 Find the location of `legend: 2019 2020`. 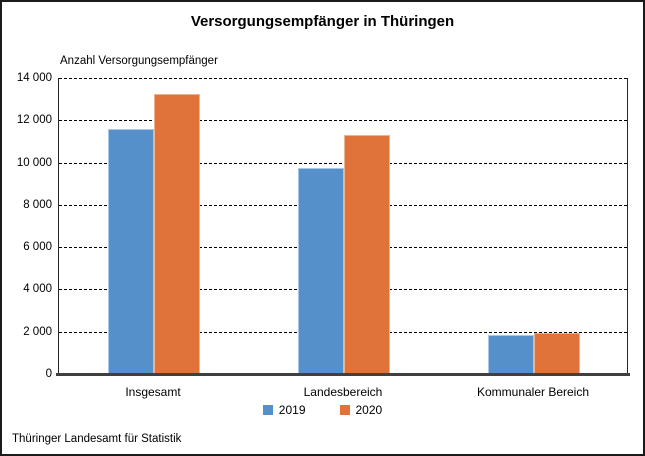

legend: 2019 2020 is located at coordinates (322, 410).